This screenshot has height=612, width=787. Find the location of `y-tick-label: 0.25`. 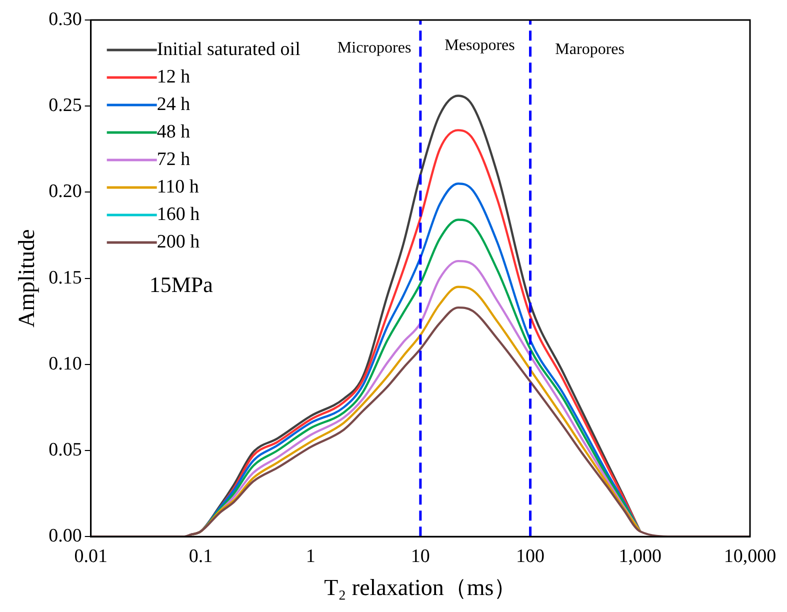

y-tick-label: 0.25 is located at coordinates (65, 105).